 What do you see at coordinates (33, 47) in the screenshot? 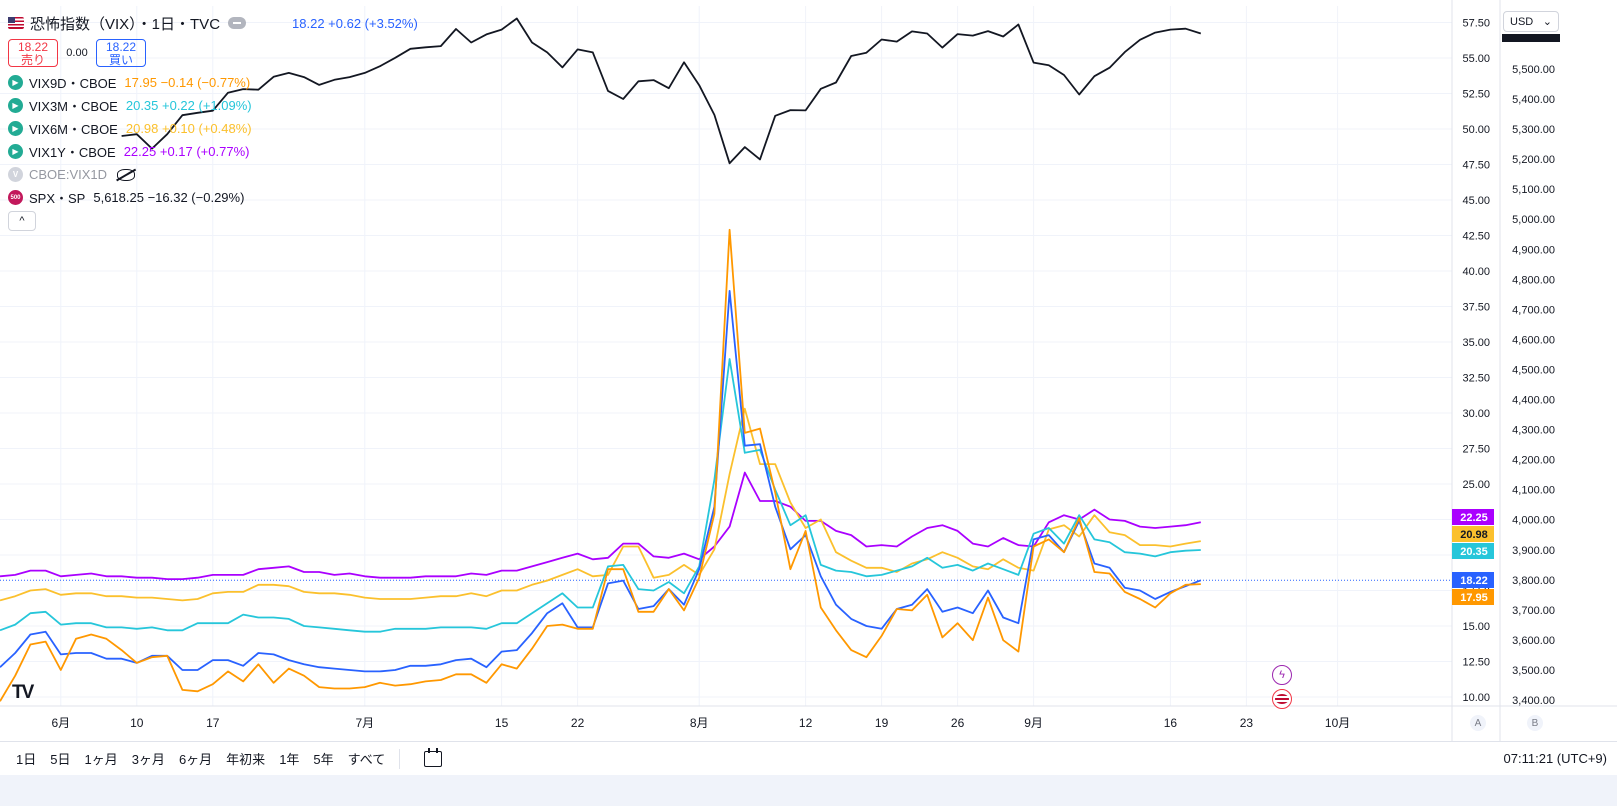
I see `sell-price: 18.22` at bounding box center [33, 47].